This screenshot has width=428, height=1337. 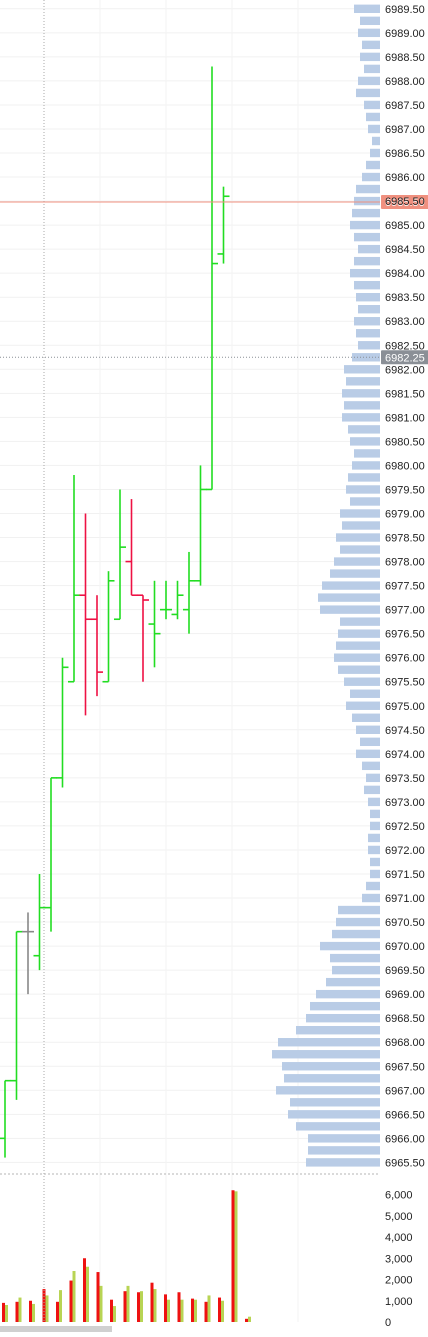 I want to click on price-tick-label: 6971.50, so click(x=405, y=875).